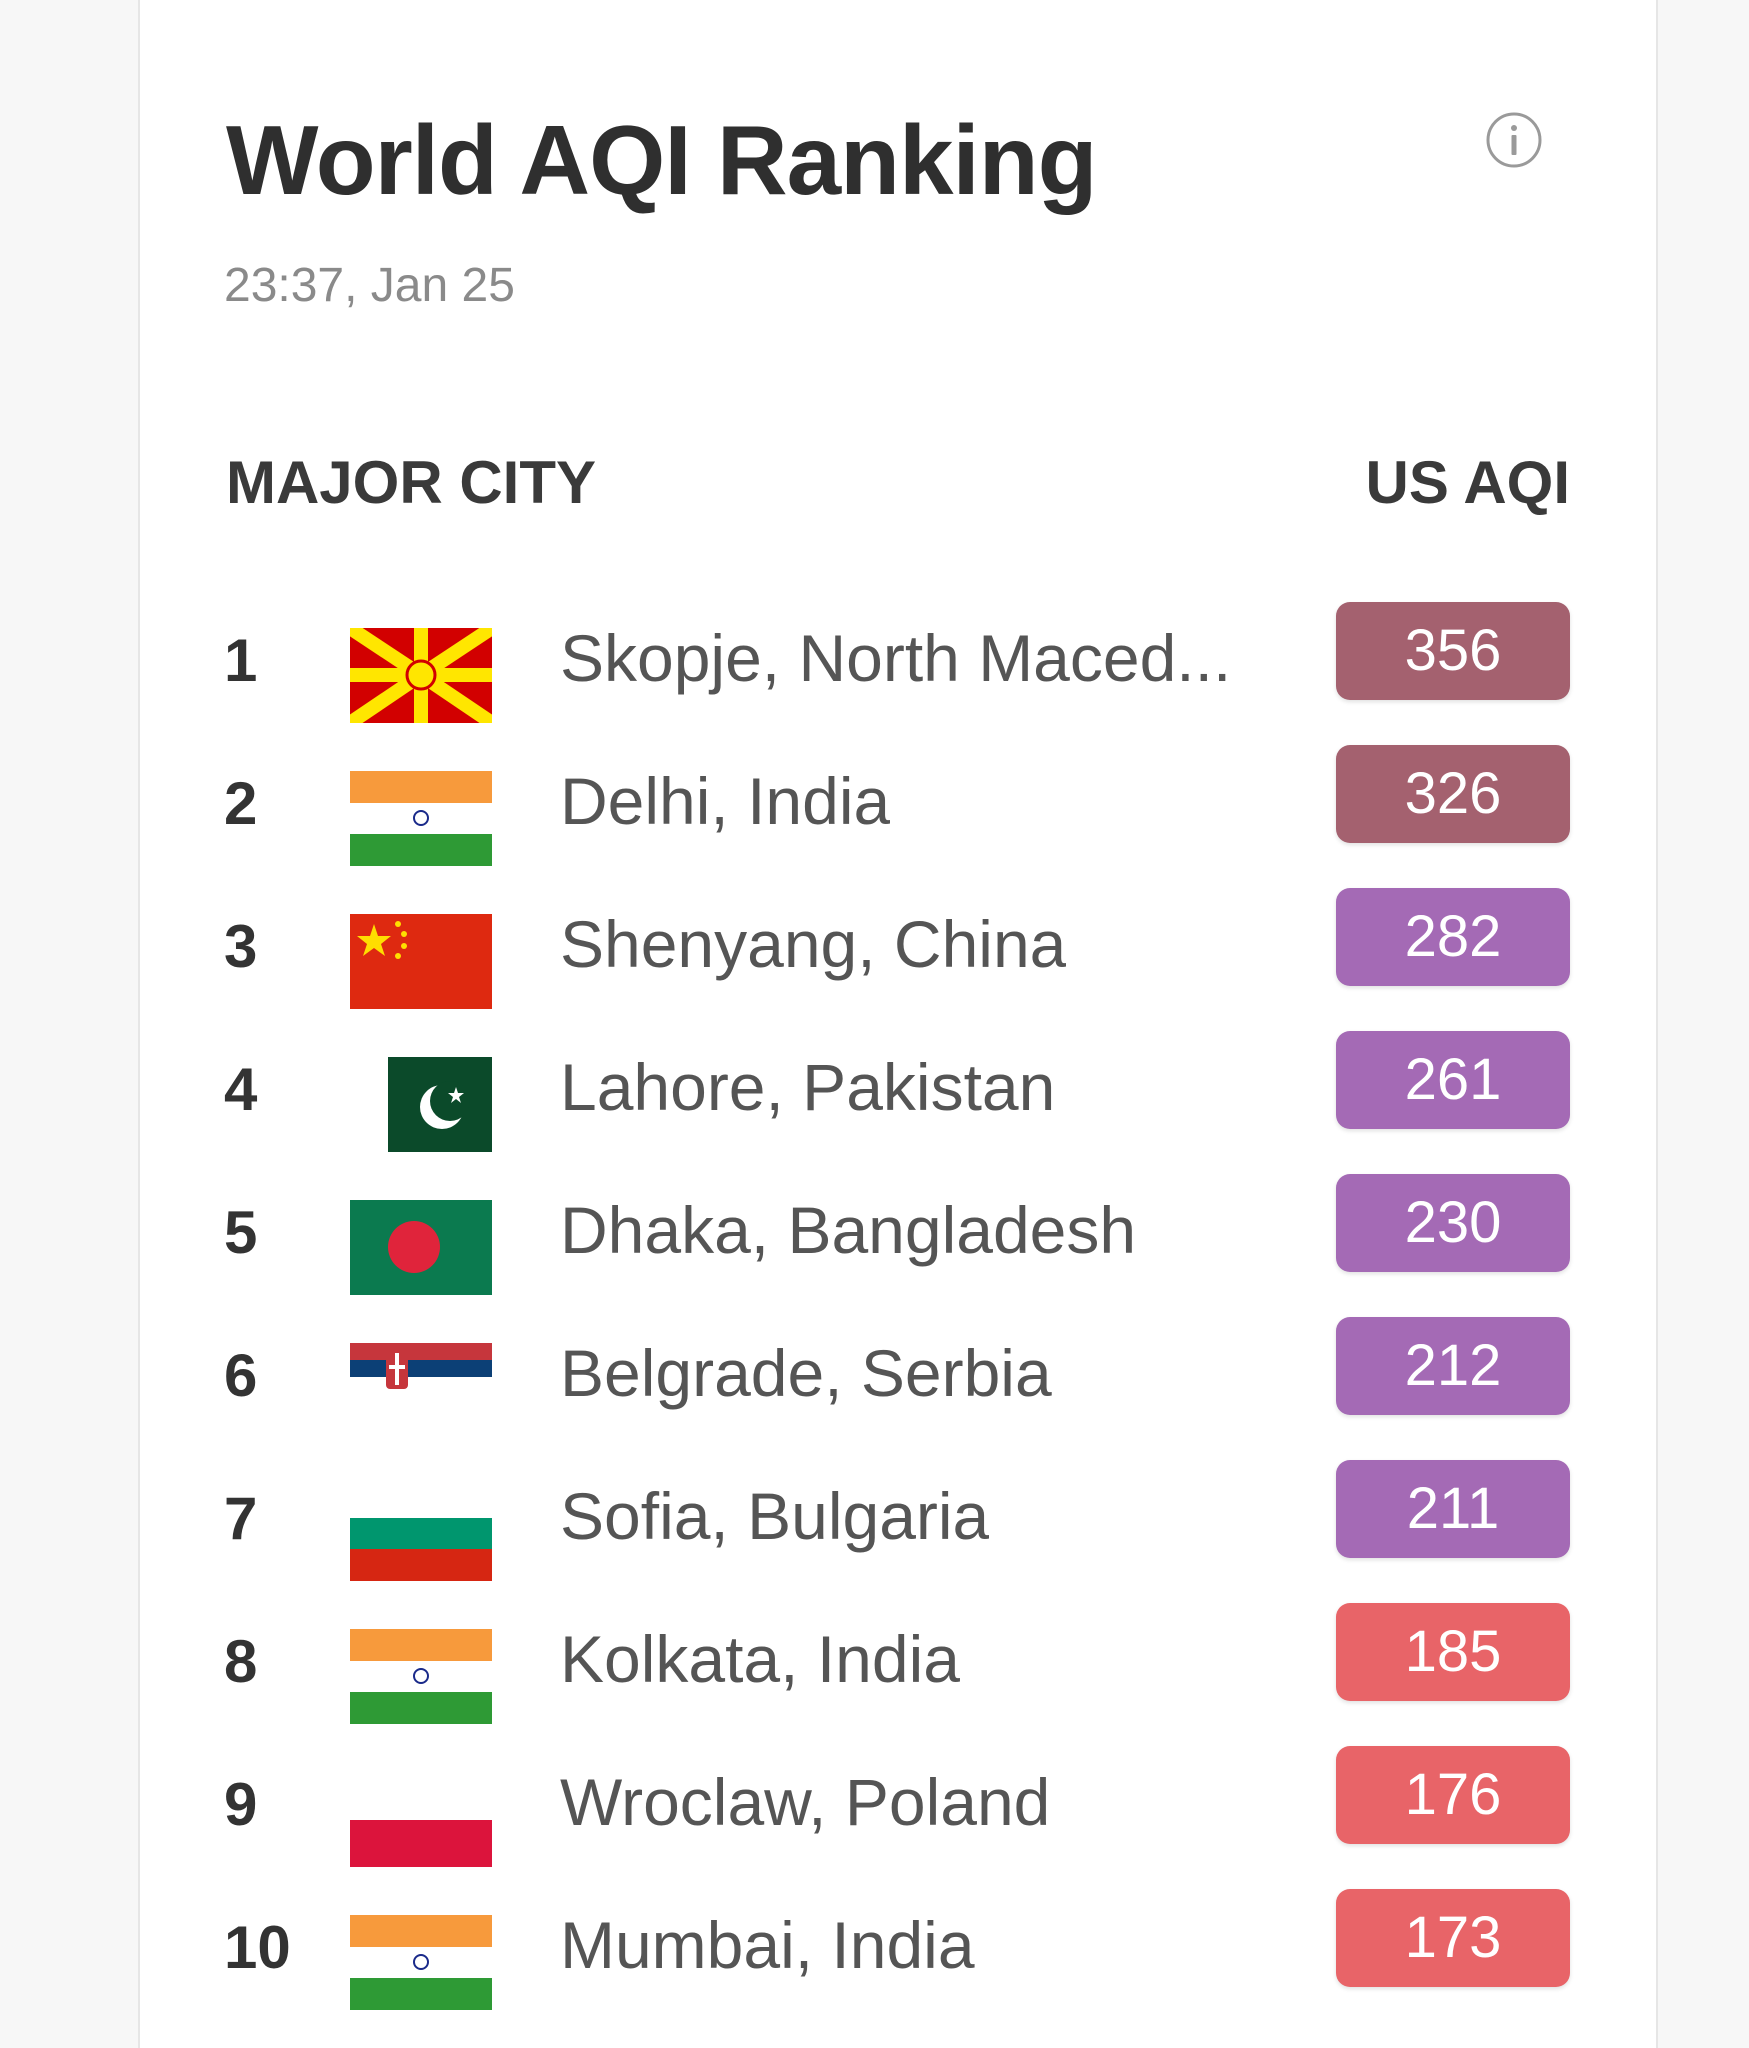 The height and width of the screenshot is (2048, 1749). I want to click on city-name: Lahore, Pakistan, so click(808, 1087).